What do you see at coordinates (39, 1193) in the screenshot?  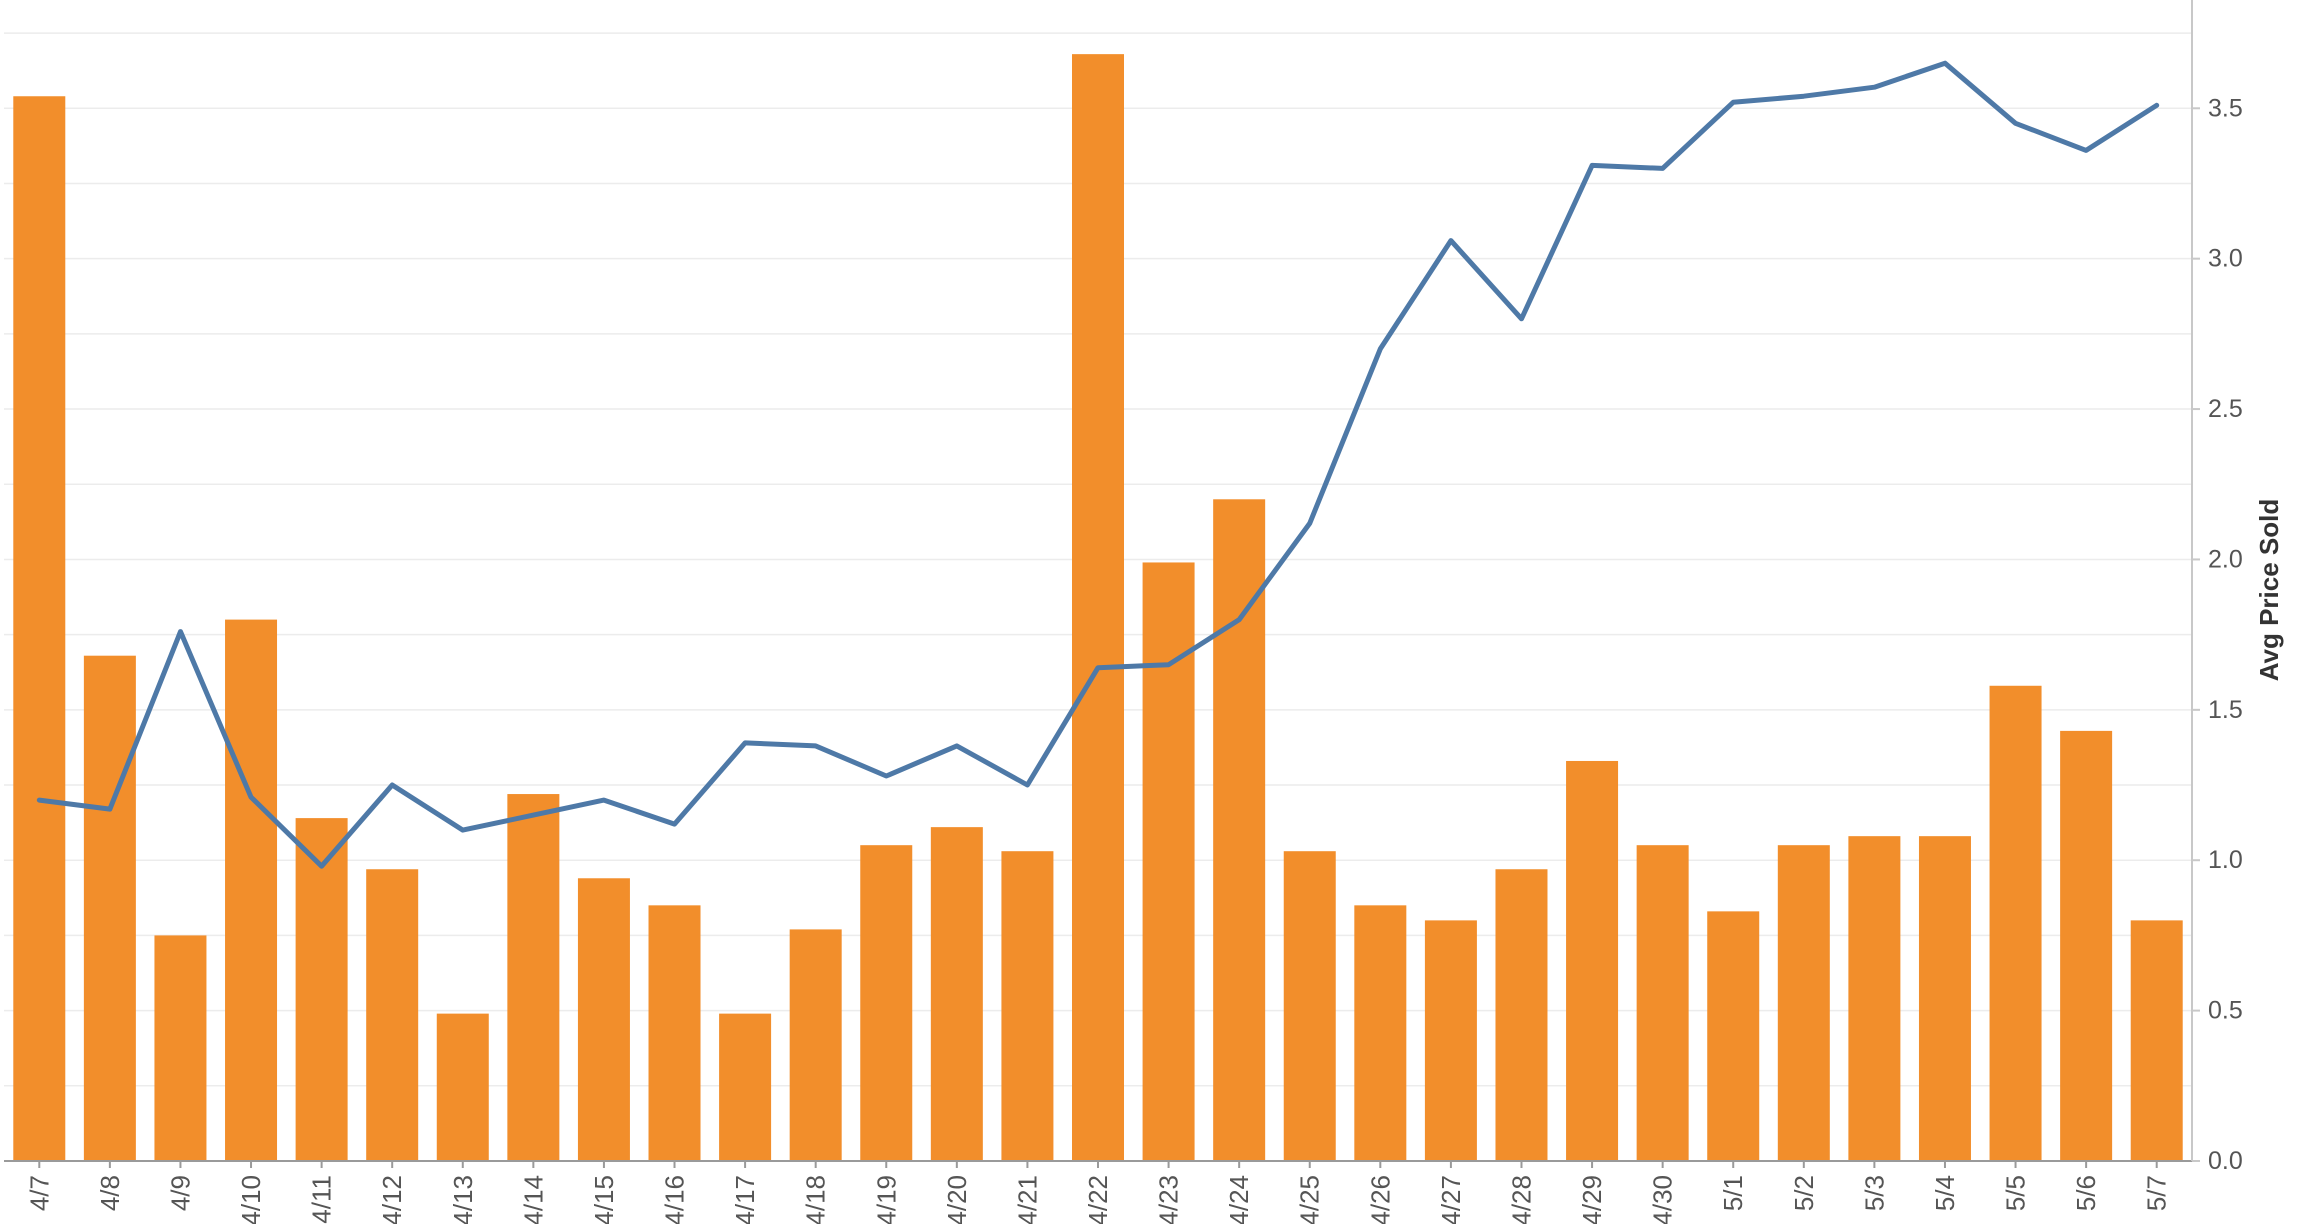 I see `x-tick-label-4/7: 4/7` at bounding box center [39, 1193].